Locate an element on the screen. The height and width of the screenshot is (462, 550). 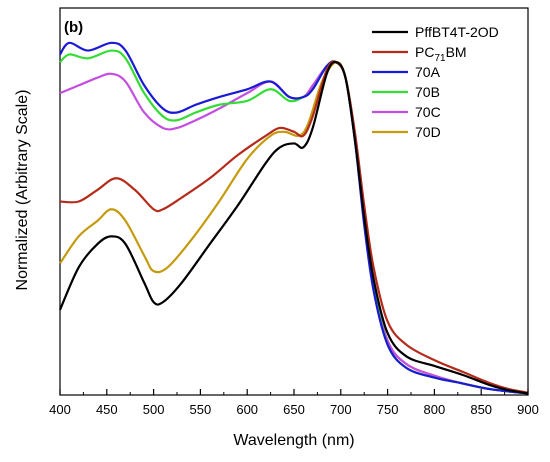
x-axis: 400 450 500 550 600 650 700 750 800 850 900 is located at coordinates (294, 403).